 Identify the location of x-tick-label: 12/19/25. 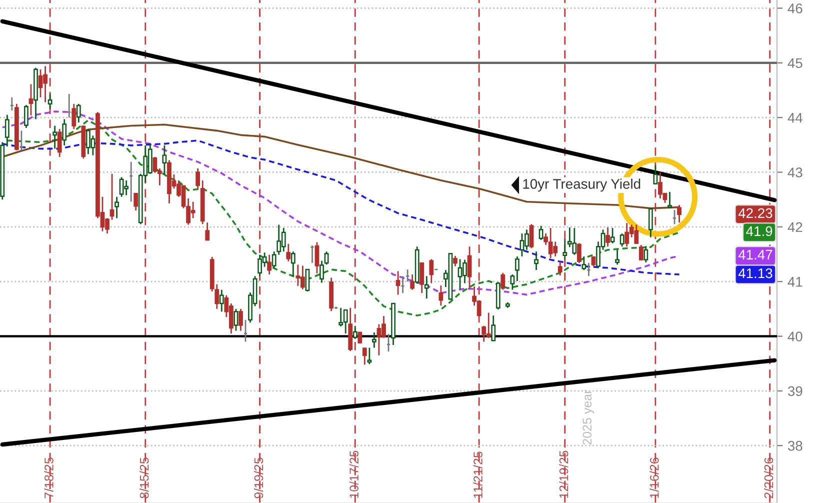
(563, 474).